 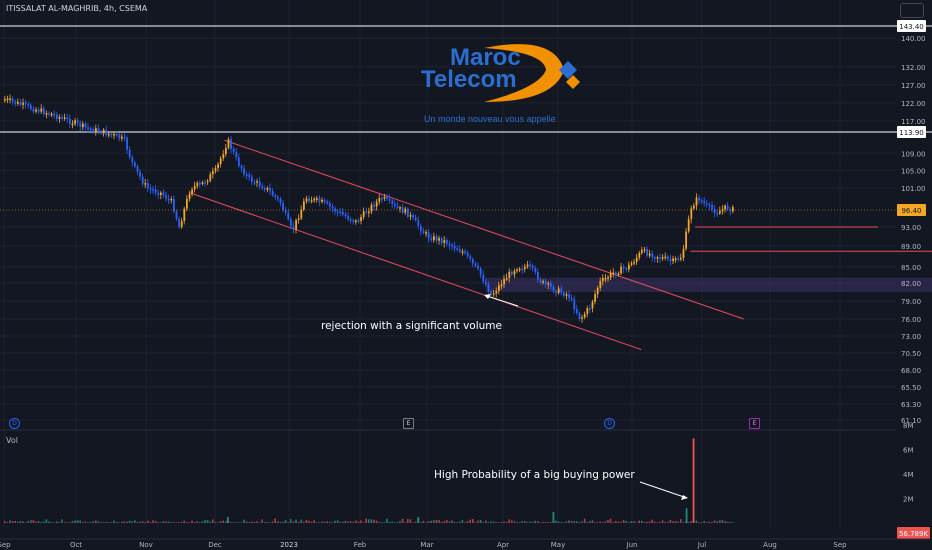 I want to click on last-volume-text: 56.789K, so click(x=913, y=534).